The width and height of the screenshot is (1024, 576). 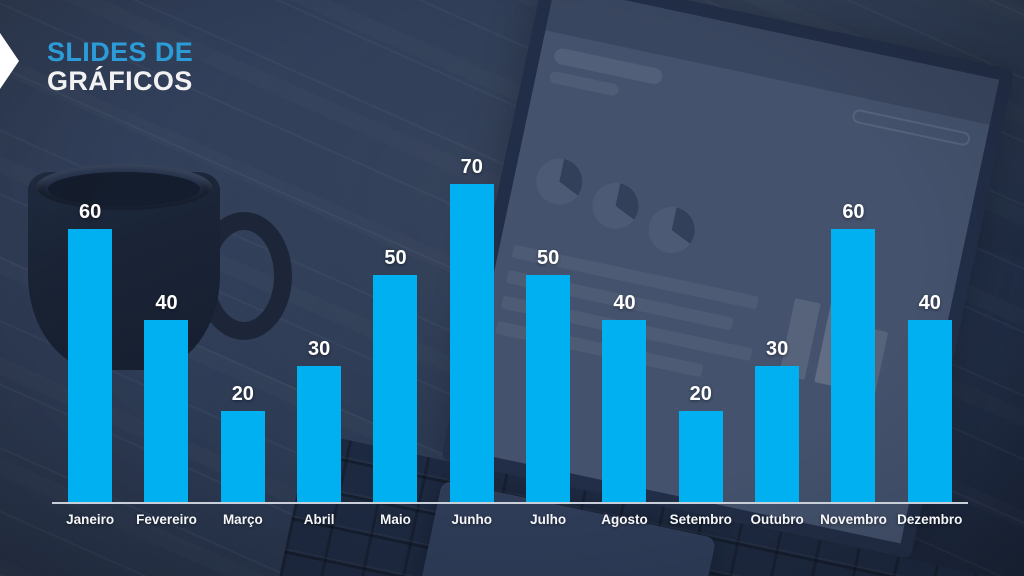 What do you see at coordinates (472, 519) in the screenshot?
I see `category-label: Junho` at bounding box center [472, 519].